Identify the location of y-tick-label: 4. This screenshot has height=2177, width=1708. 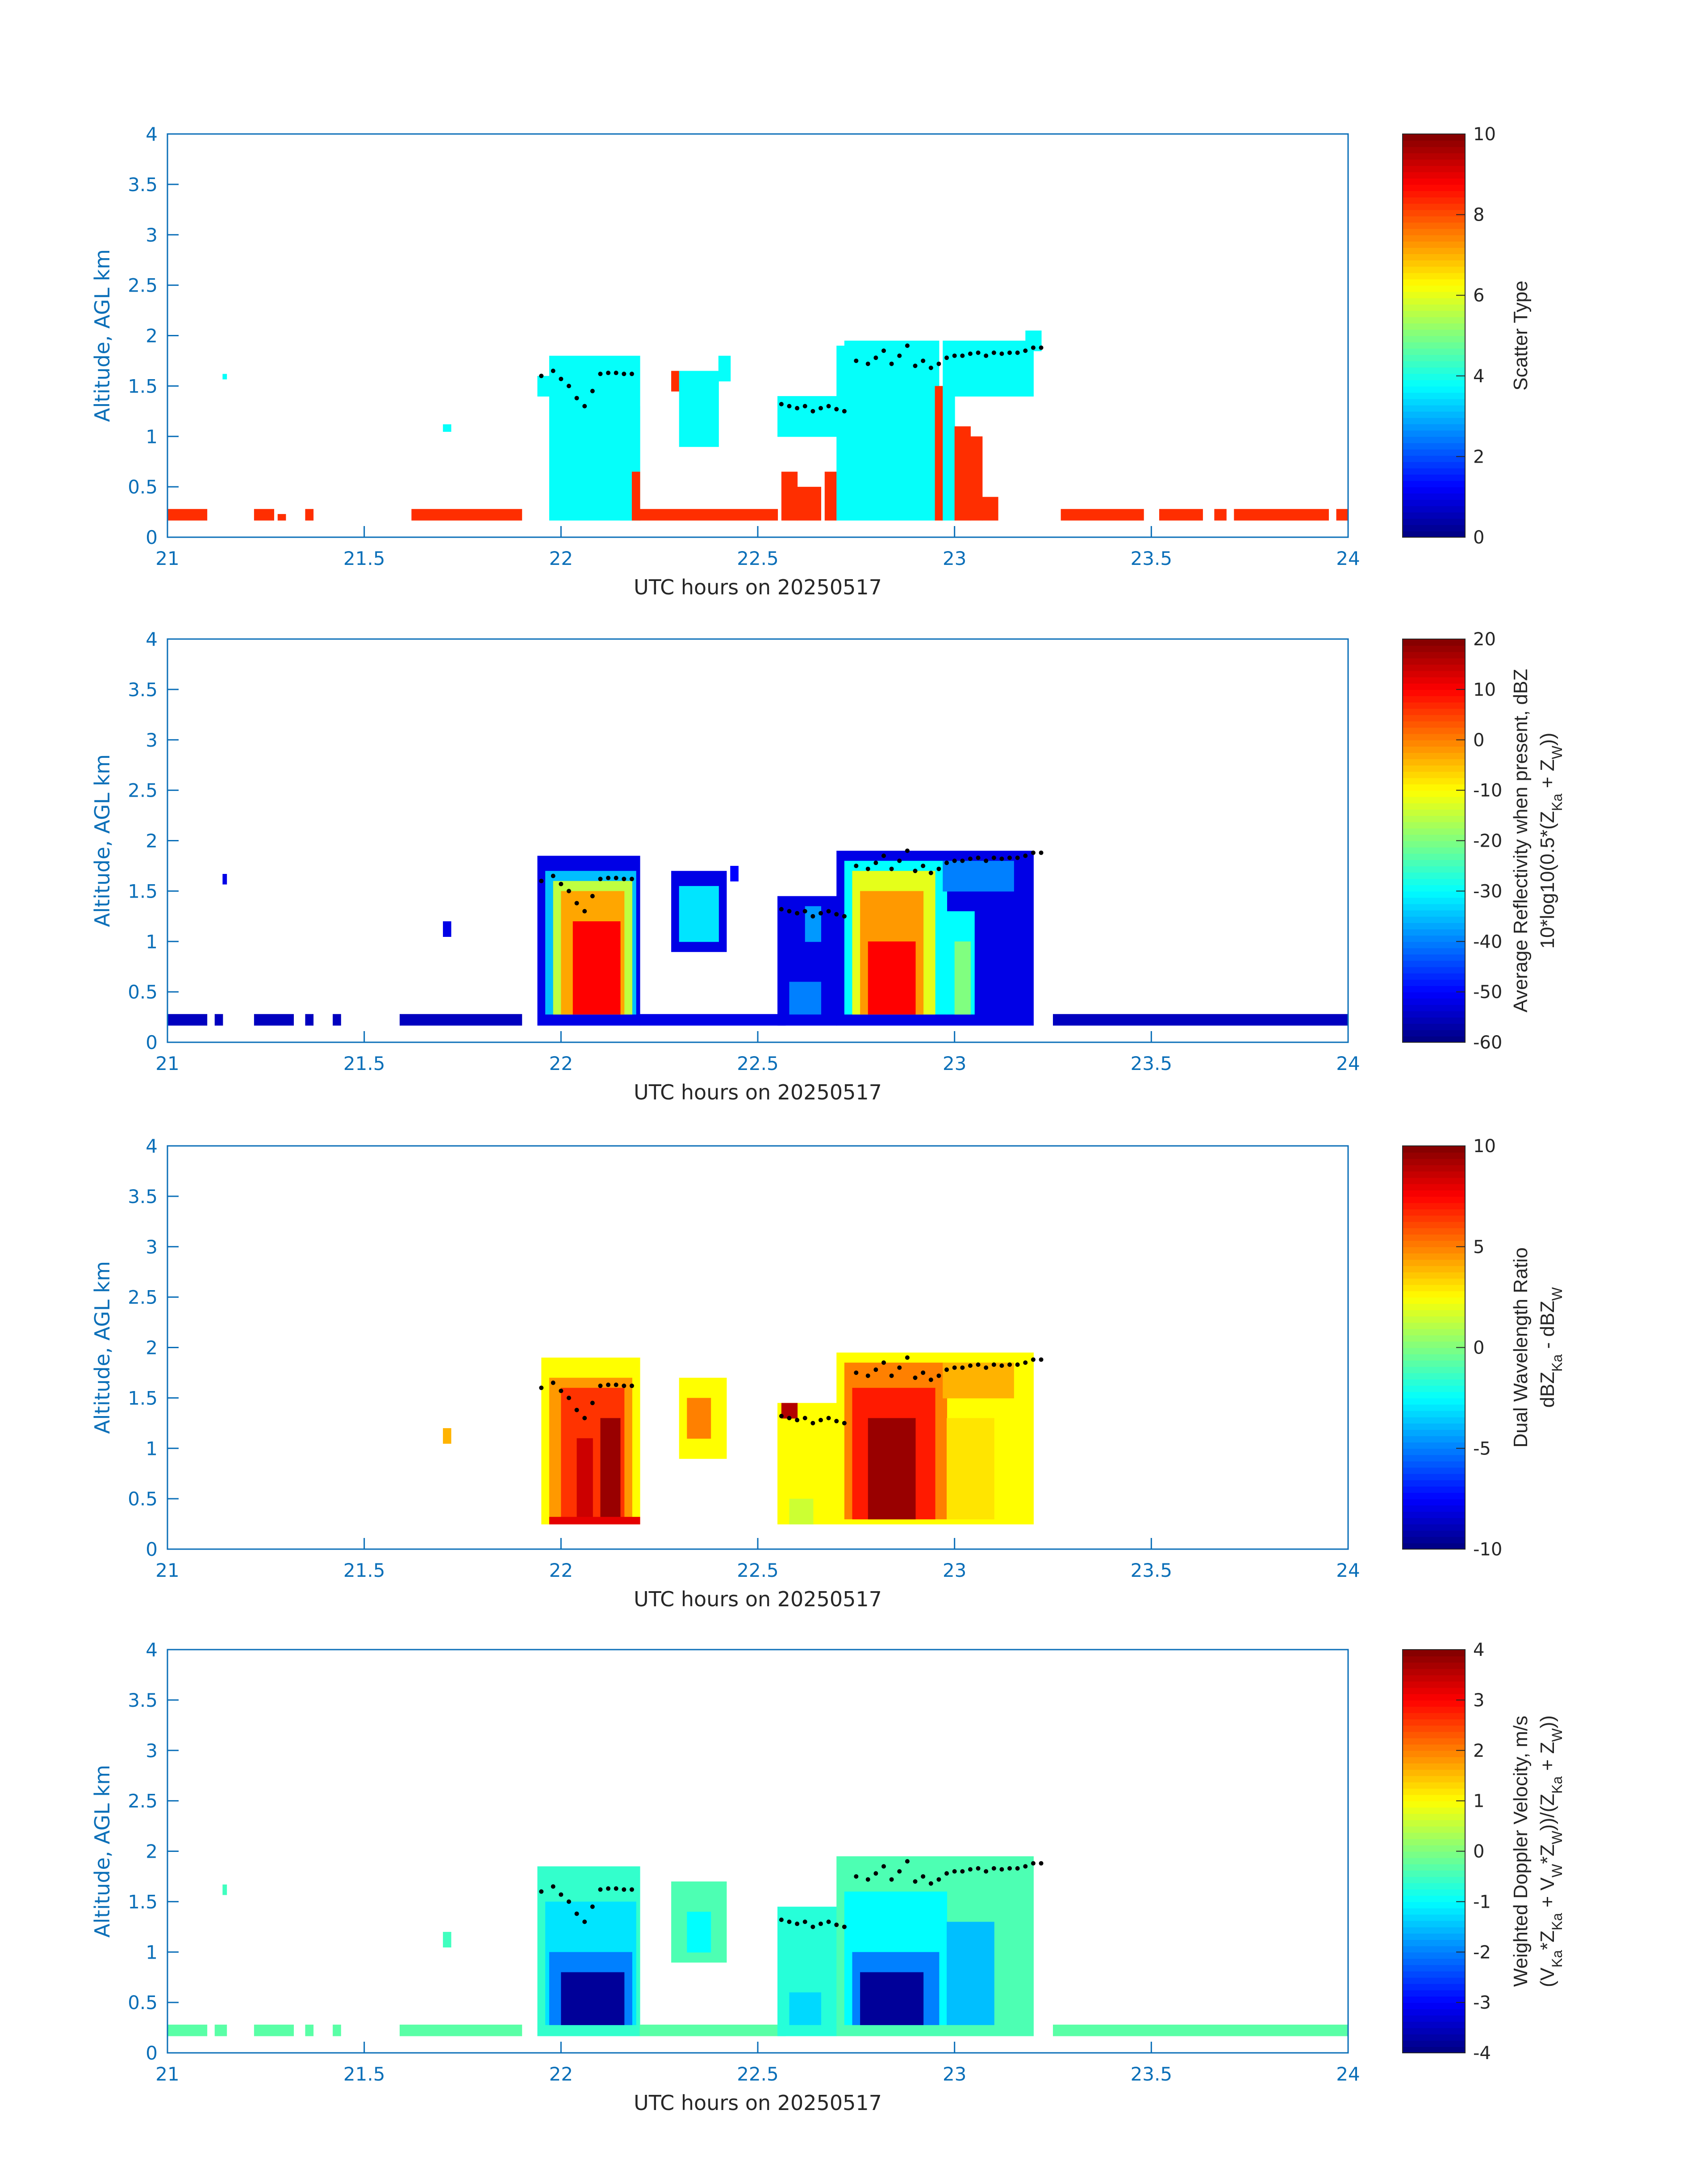
(152, 1146).